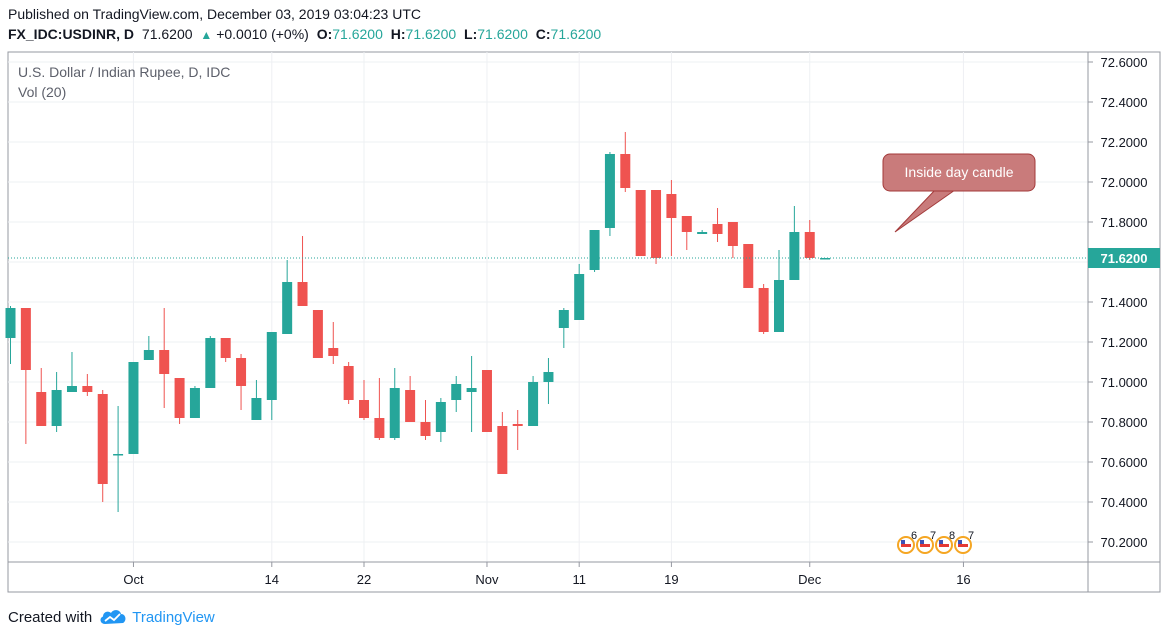  Describe the element at coordinates (1124, 542) in the screenshot. I see `price-tick-label: 70.2000` at that location.